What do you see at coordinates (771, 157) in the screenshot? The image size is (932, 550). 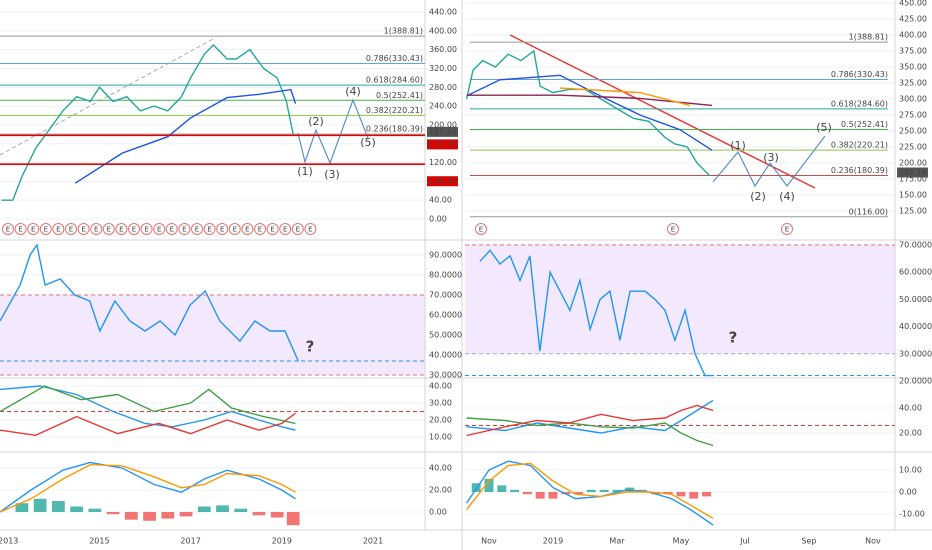 I see `wave-label: (3)` at bounding box center [771, 157].